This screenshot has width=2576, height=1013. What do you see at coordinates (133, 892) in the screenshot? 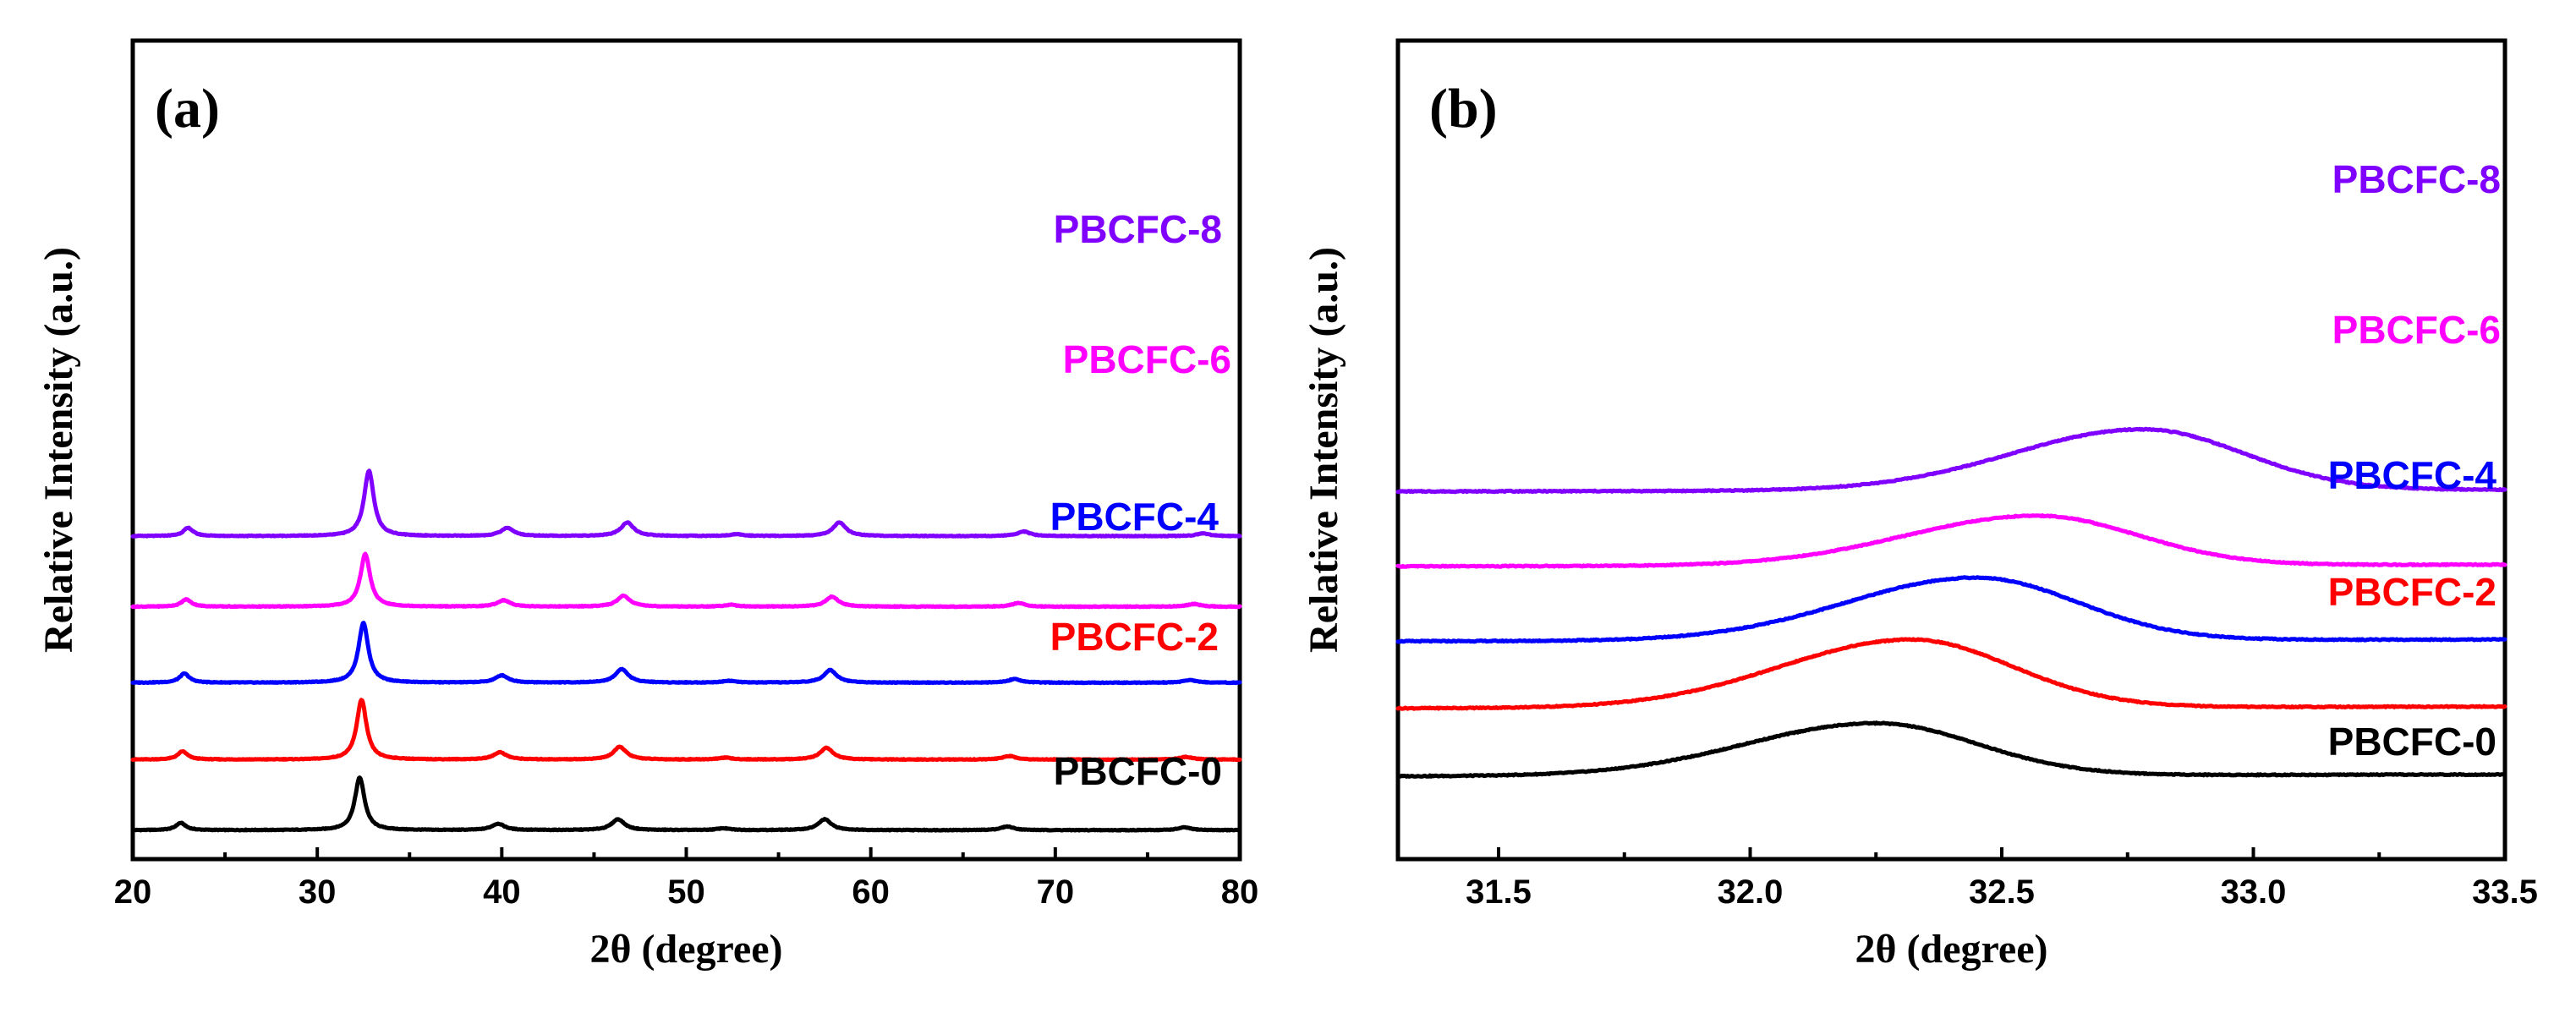
I see `x-tick-label: 20` at bounding box center [133, 892].